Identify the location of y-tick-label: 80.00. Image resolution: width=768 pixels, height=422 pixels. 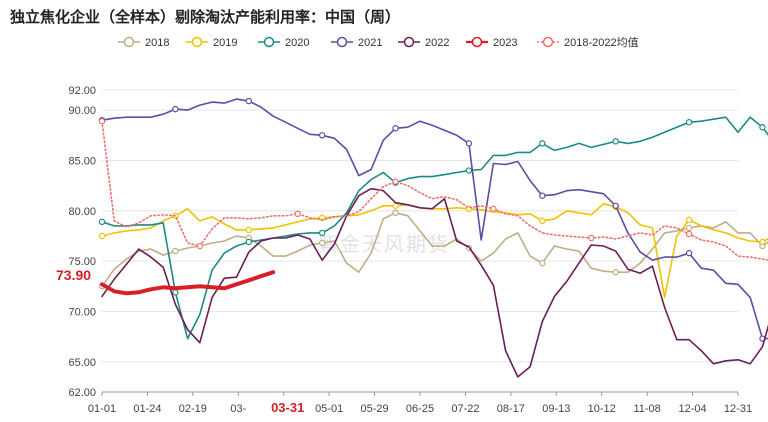
(82, 212).